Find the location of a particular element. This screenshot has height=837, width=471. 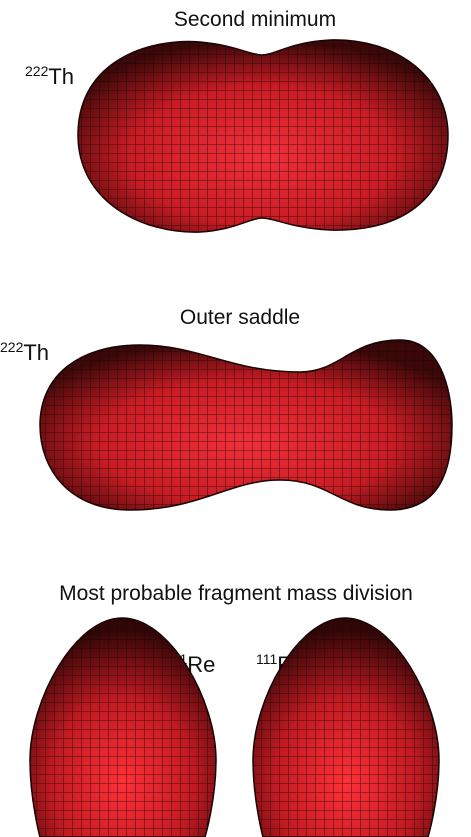

mass-number: 111 is located at coordinates (266, 659).